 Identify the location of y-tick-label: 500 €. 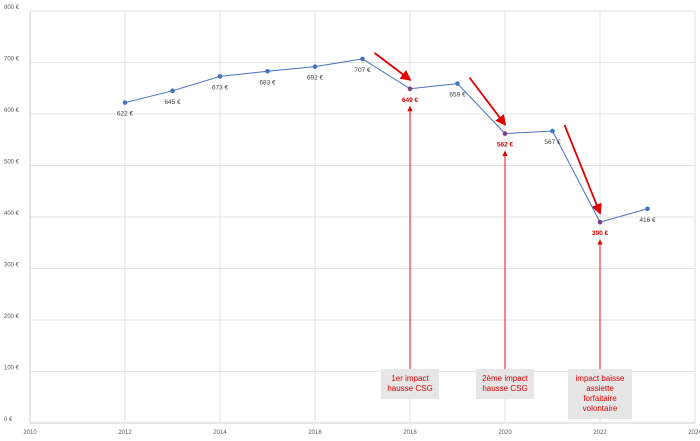
(12, 163).